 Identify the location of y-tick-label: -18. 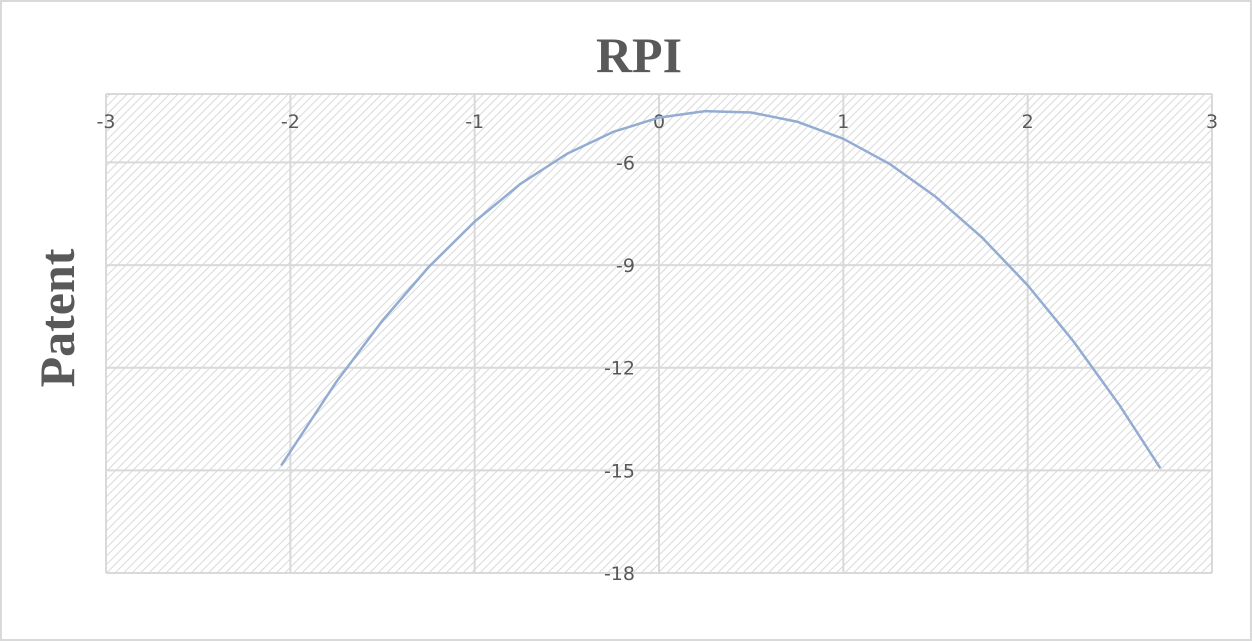
(619, 574).